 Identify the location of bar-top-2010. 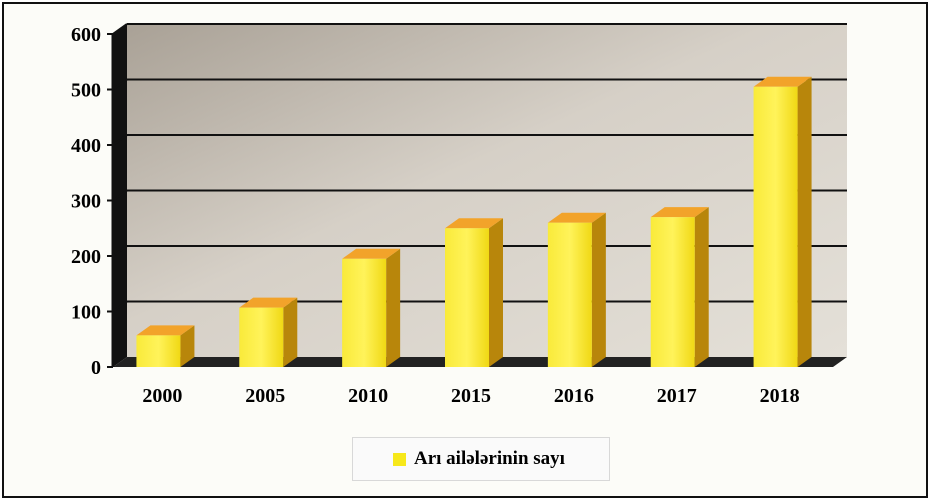
(371, 253).